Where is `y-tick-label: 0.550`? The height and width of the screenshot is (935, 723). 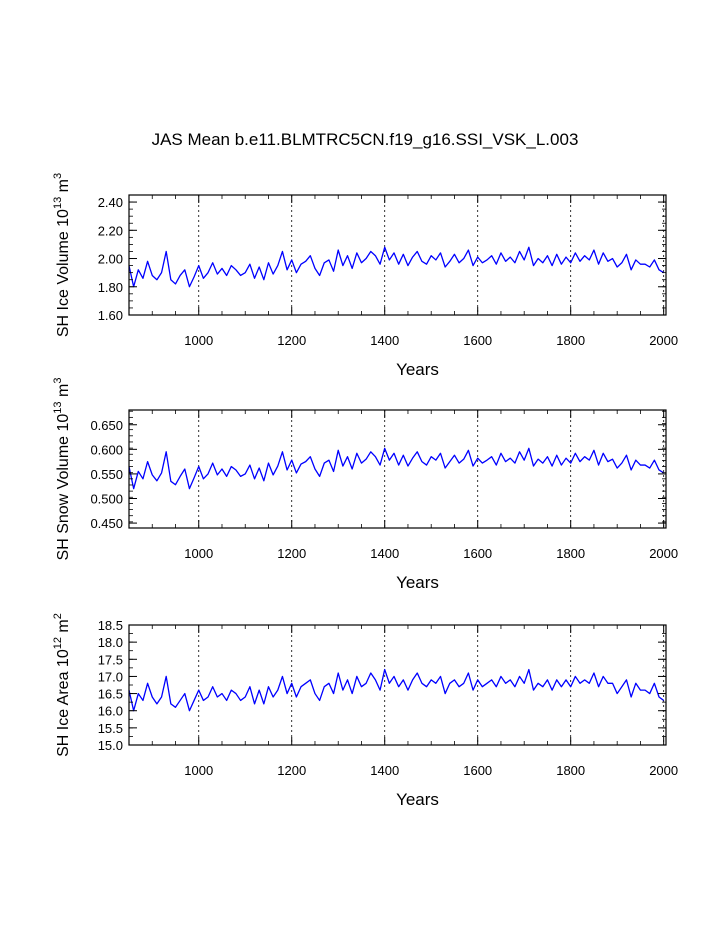
y-tick-label: 0.550 is located at coordinates (106, 474).